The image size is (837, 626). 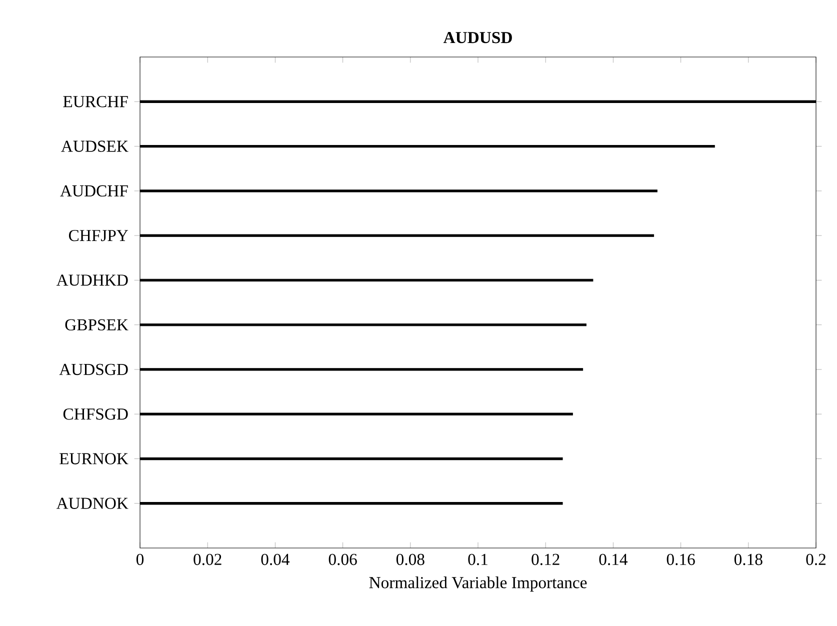 I want to click on x-axis-title: Normalized Variable Importance, so click(x=478, y=584).